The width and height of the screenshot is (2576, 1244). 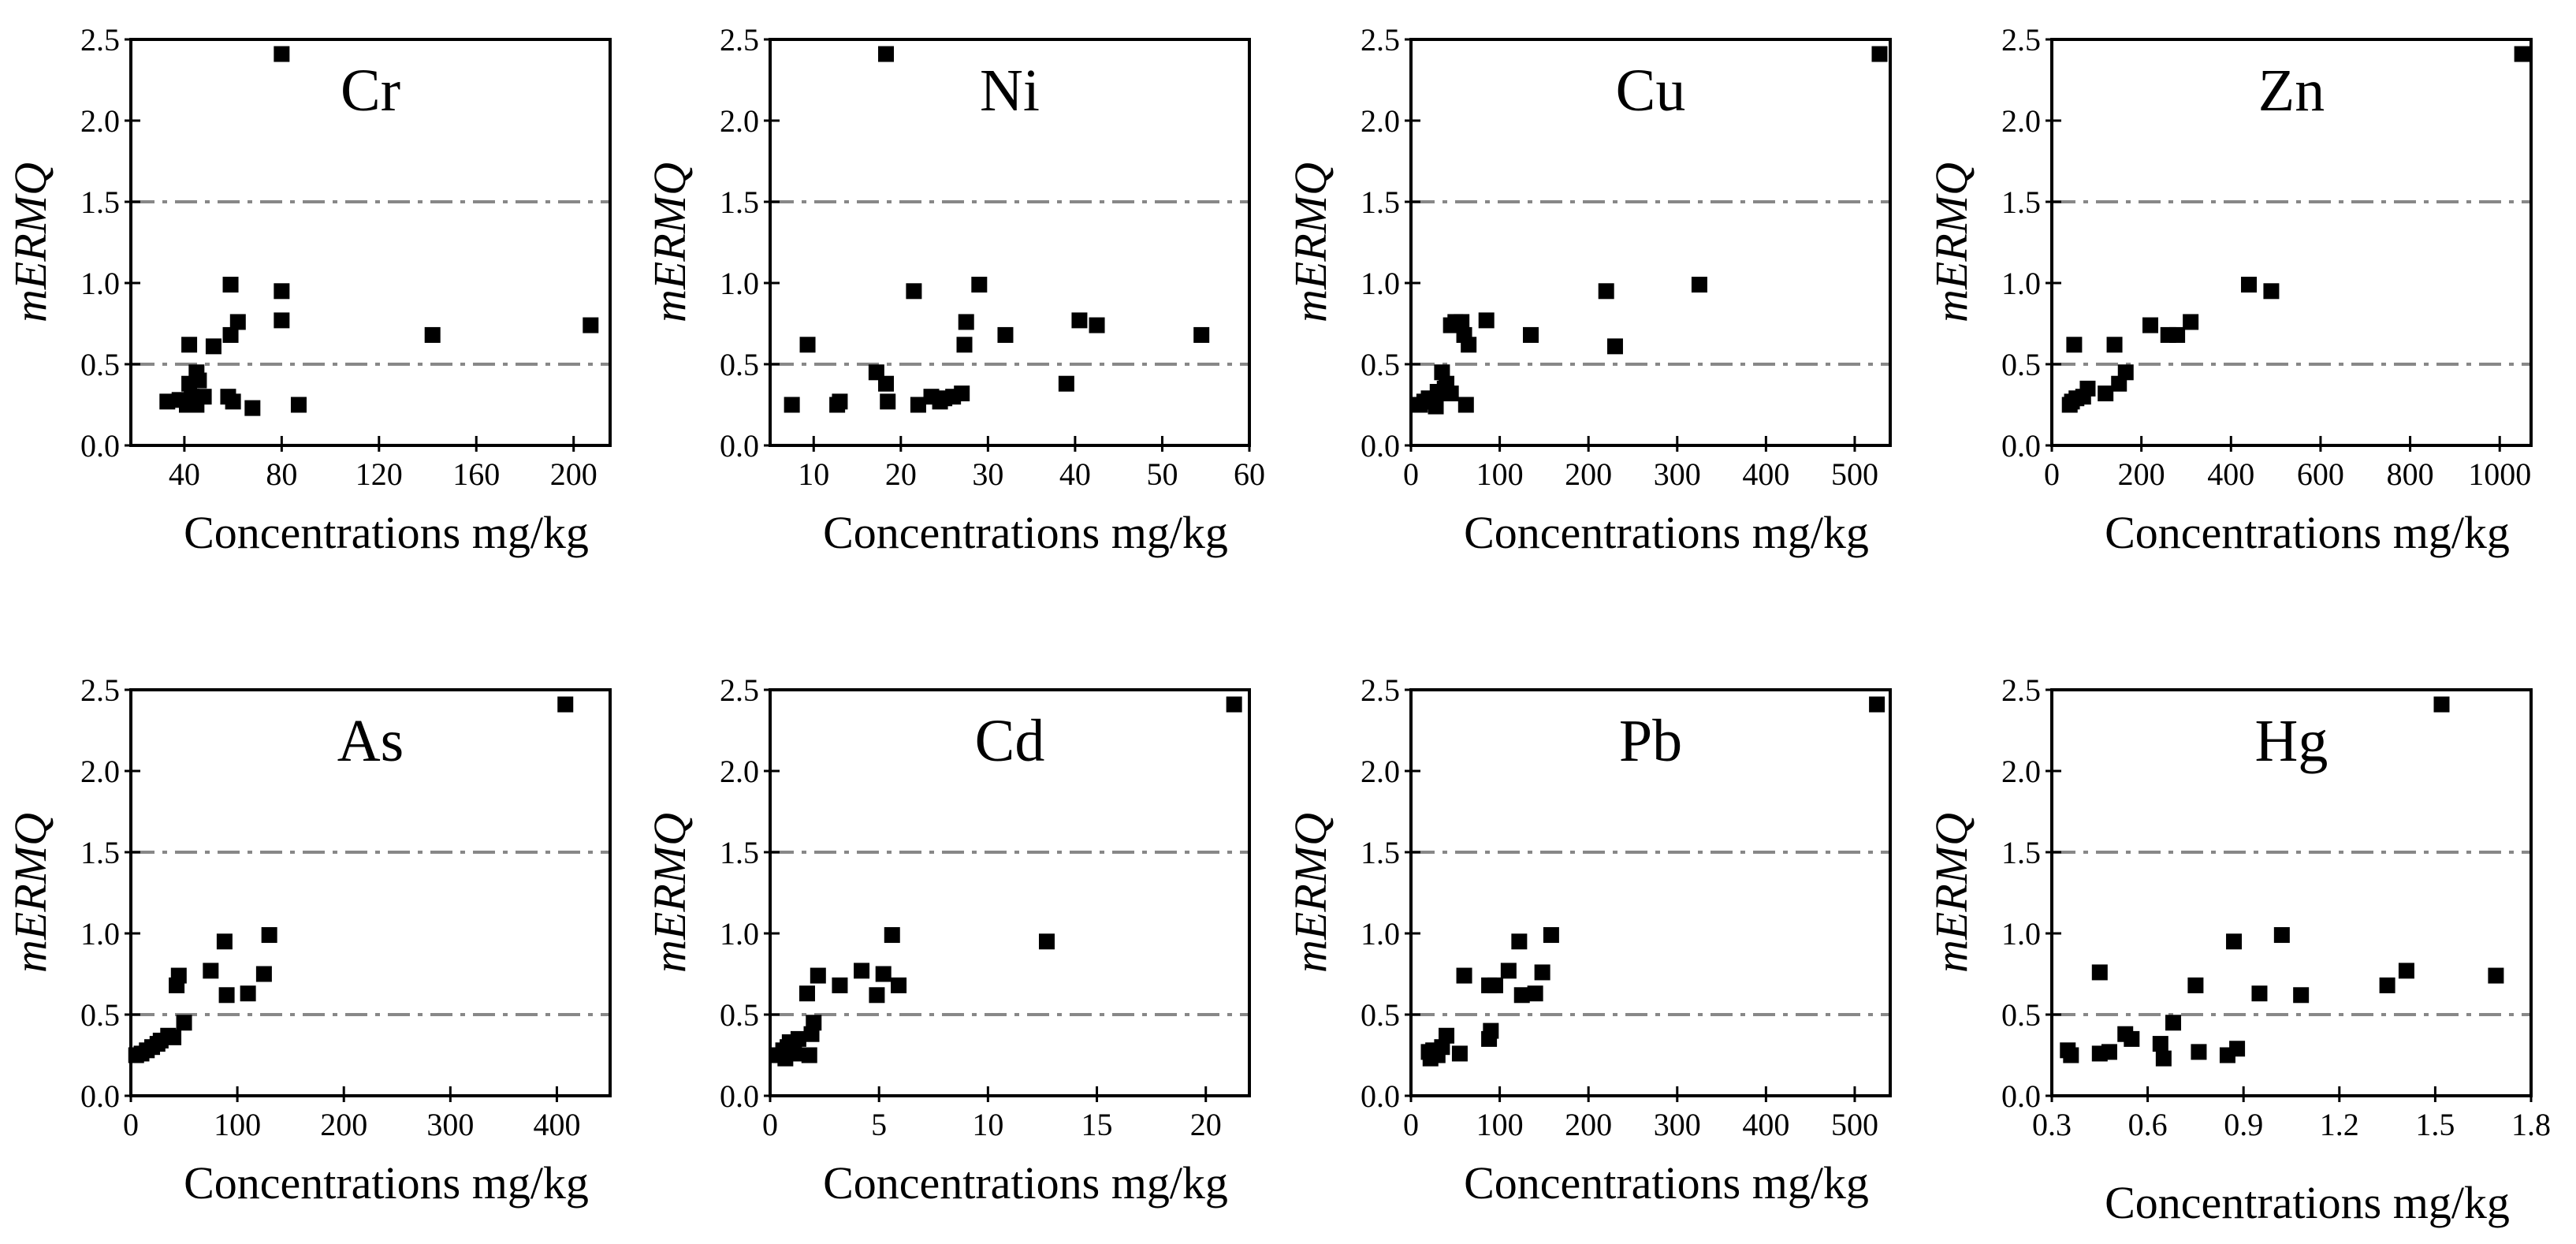 I want to click on x-tick-label: 10, so click(x=987, y=1124).